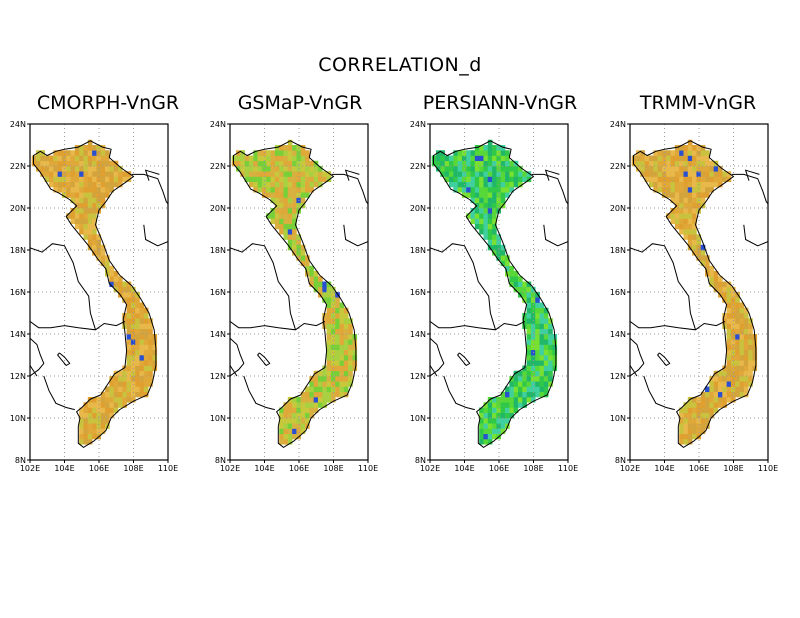  Describe the element at coordinates (400, 65) in the screenshot. I see `figure-title: CORRELATION_d` at that location.